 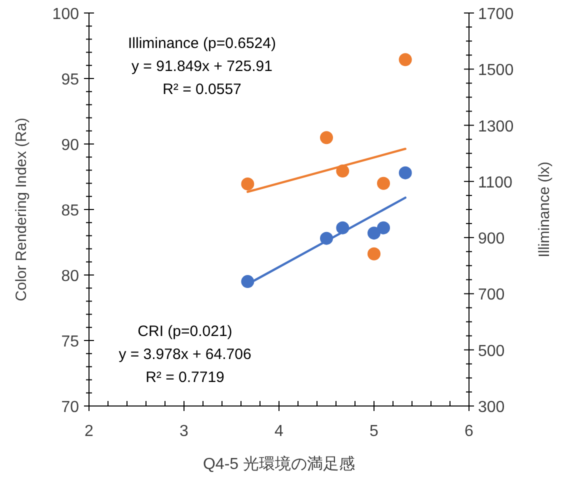 What do you see at coordinates (185, 354) in the screenshot?
I see `annotation: CRI (p=0.021) y = 3.978x + 64.706 R² = 0.7719` at bounding box center [185, 354].